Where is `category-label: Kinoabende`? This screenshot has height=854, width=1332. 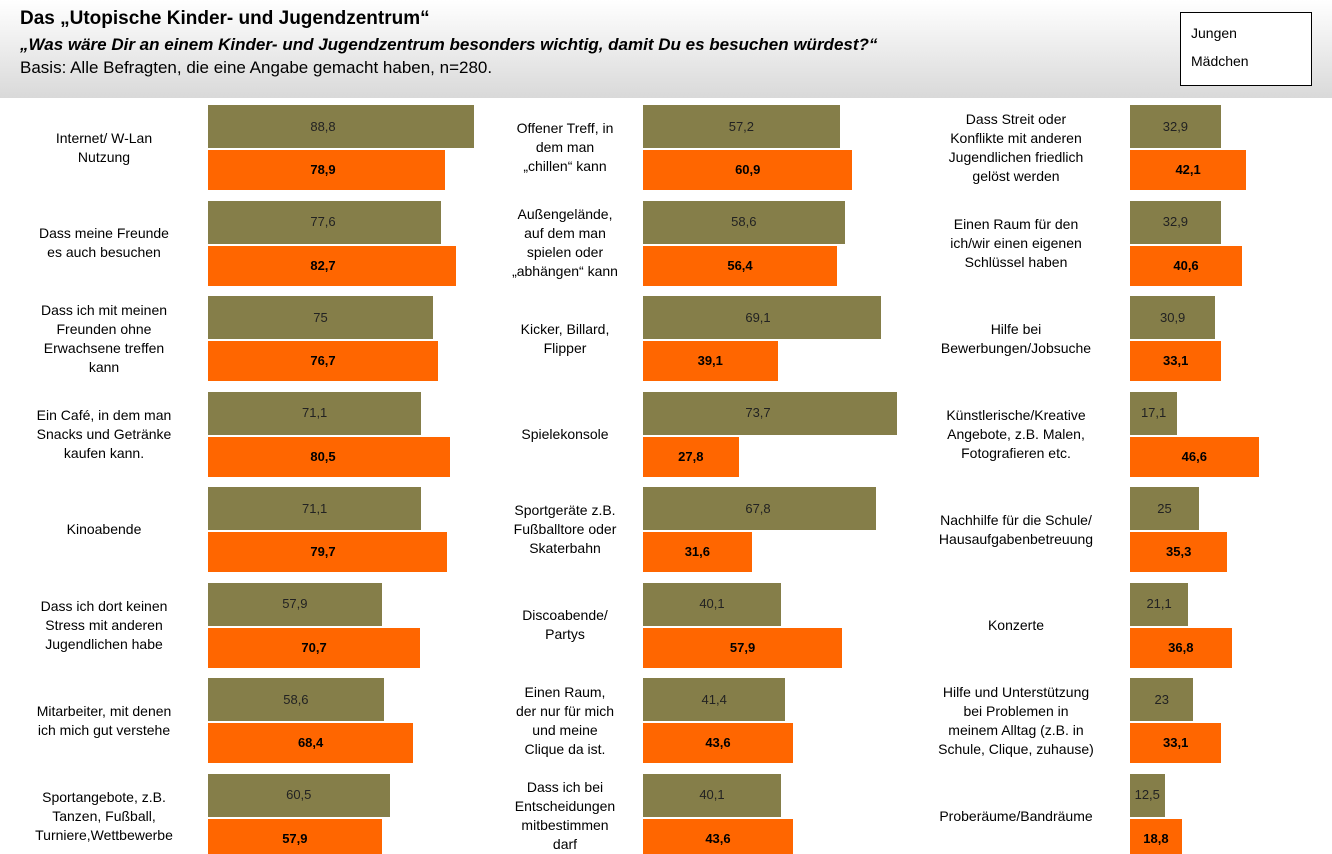 category-label: Kinoabende is located at coordinates (104, 529).